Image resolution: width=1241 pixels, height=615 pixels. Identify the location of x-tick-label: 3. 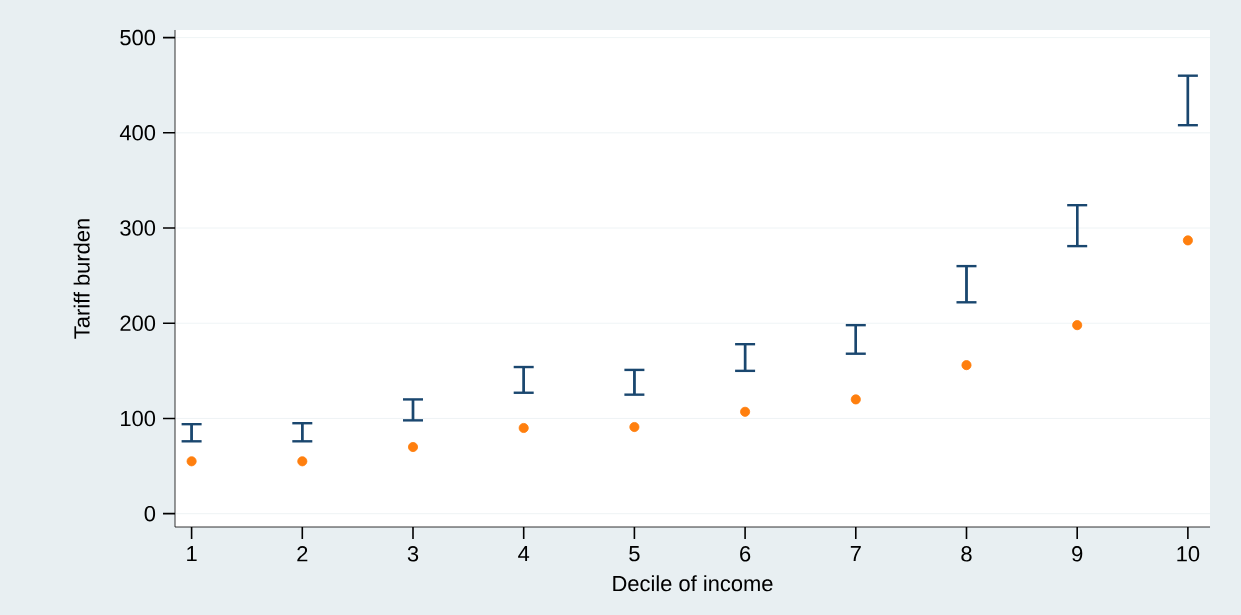
(413, 554).